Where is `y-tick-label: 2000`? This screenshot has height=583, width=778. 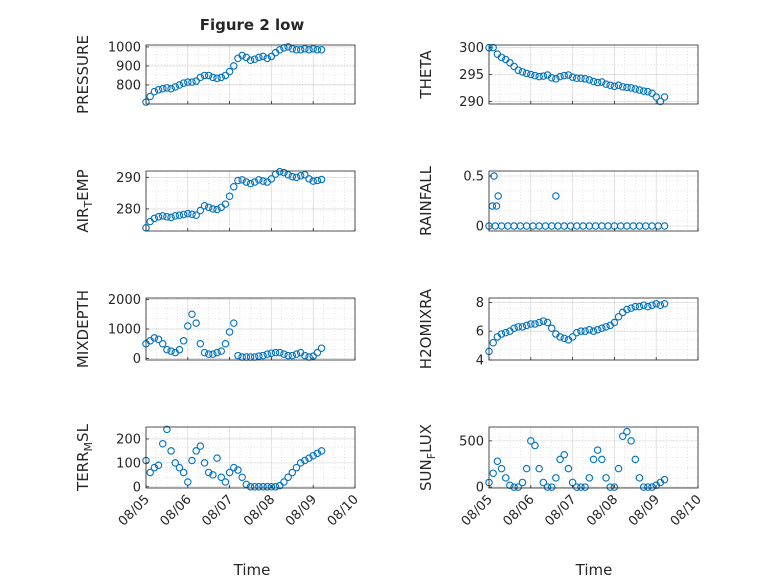 y-tick-label: 2000 is located at coordinates (124, 300).